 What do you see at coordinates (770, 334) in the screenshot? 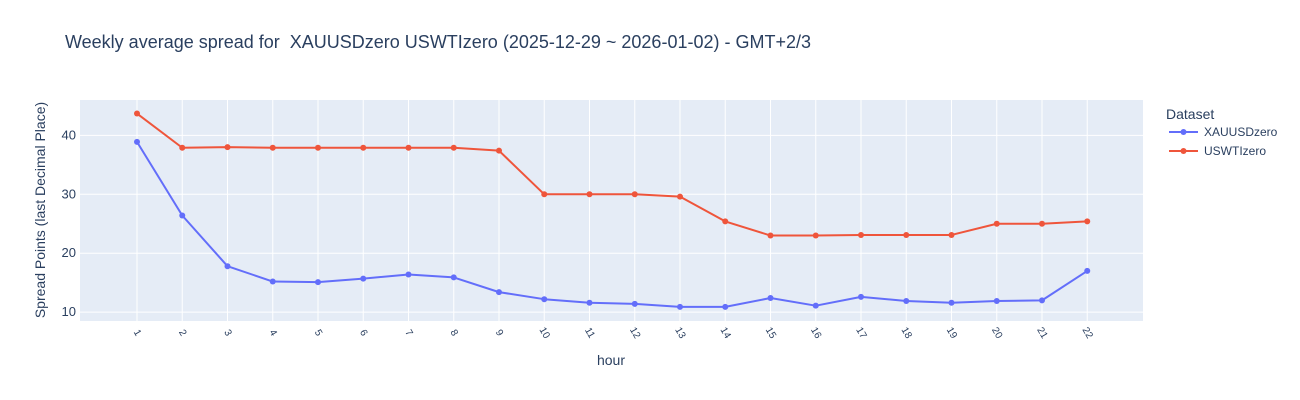
I see `x-tick-label: 15` at bounding box center [770, 334].